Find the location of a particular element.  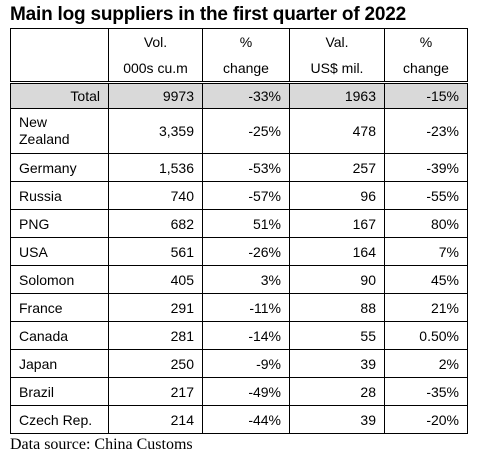

table-row: Canada 281 -14% 55 0.50% is located at coordinates (239, 335).